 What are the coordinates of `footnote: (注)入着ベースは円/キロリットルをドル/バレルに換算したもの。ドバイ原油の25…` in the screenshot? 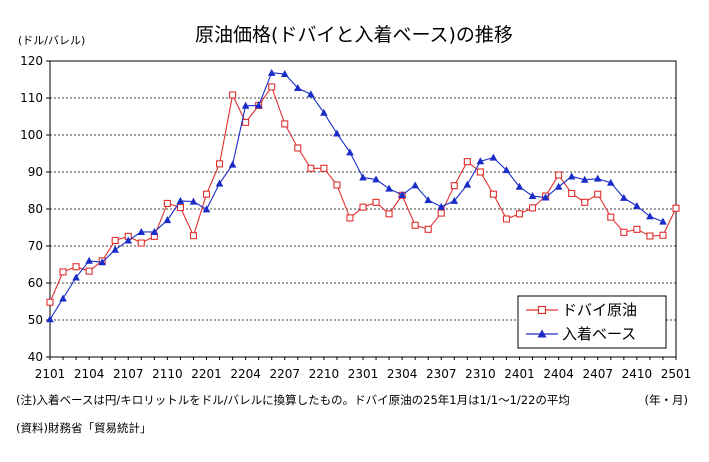 It's located at (293, 400).